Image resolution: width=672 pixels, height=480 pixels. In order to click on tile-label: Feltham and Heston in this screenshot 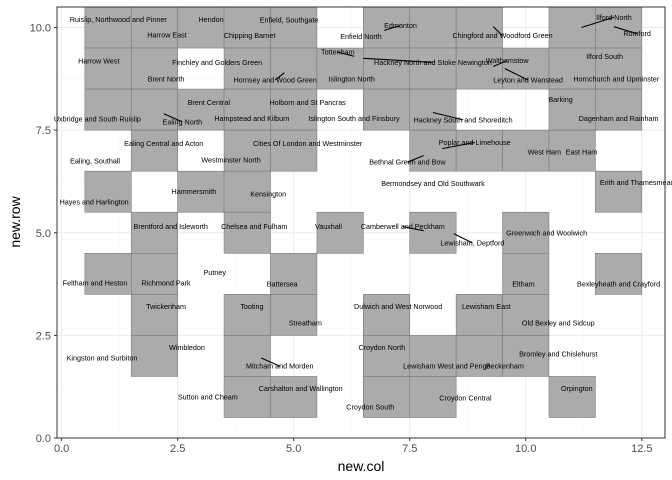, I will do `click(95, 282)`.